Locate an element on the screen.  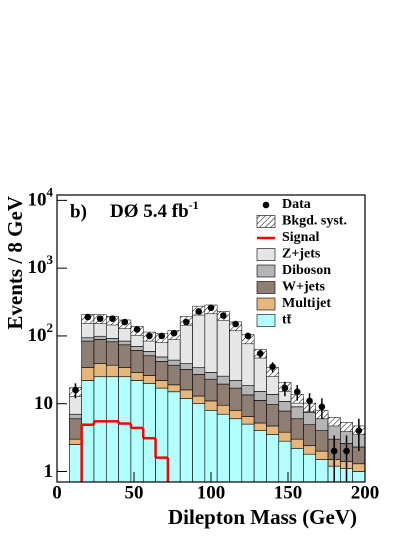
signal-connector is located at coordinates (119, 451).